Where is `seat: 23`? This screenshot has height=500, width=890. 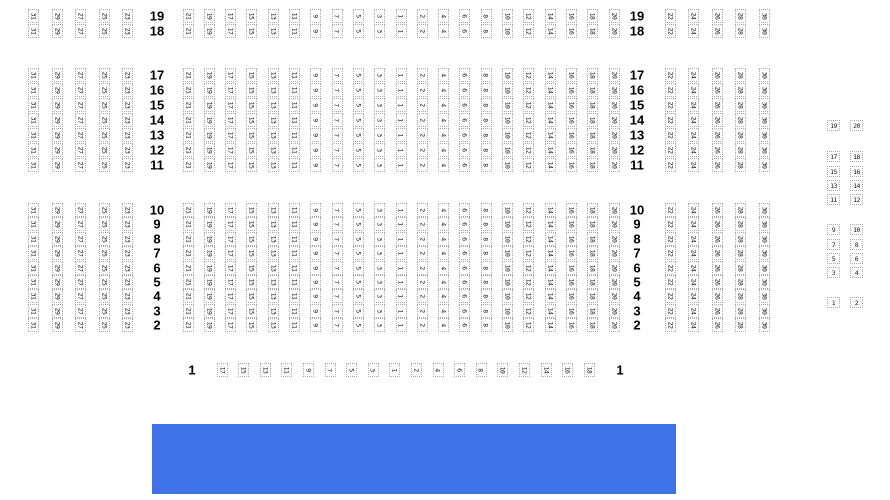 seat: 23 is located at coordinates (127, 75).